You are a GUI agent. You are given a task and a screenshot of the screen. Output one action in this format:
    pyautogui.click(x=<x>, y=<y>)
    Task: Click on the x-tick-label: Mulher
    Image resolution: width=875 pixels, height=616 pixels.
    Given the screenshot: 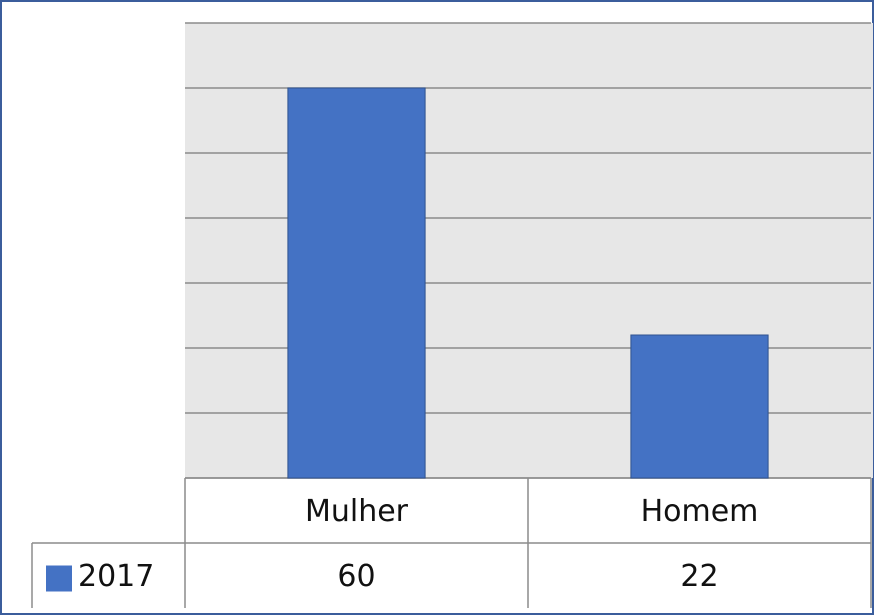 What is the action you would take?
    pyautogui.click(x=357, y=511)
    